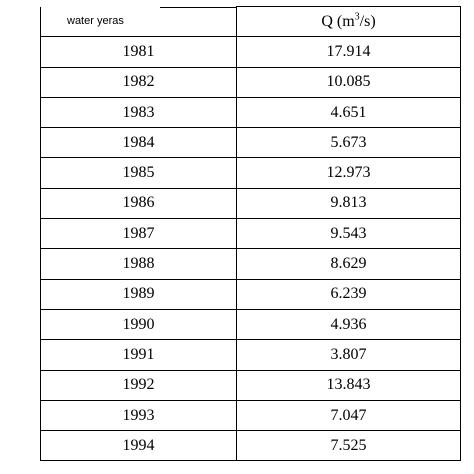 The height and width of the screenshot is (474, 474). I want to click on header-discharge: Q (m3/s), so click(348, 21).